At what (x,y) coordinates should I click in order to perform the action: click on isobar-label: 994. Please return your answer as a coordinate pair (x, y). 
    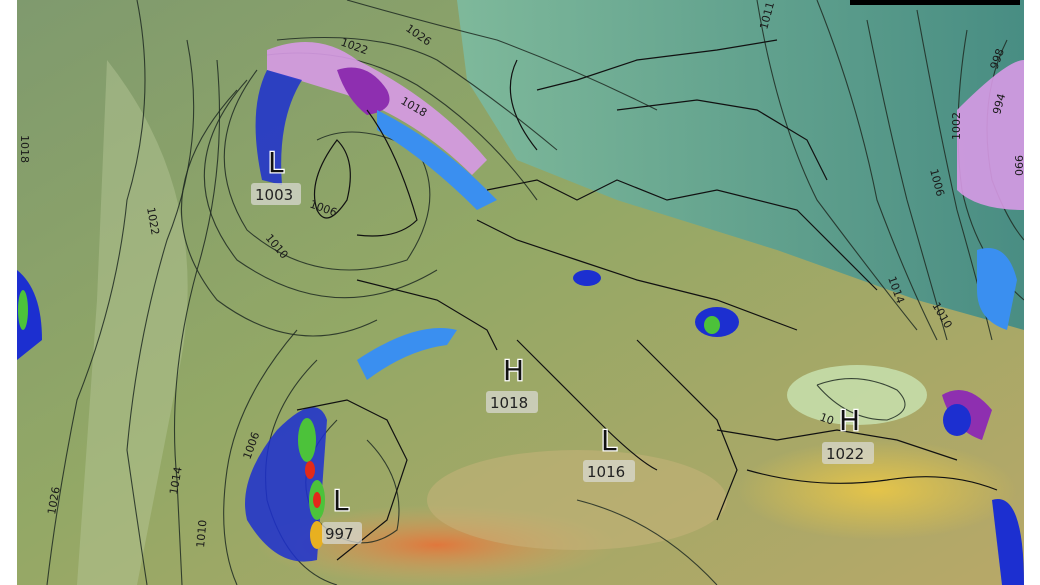
    Looking at the image, I should click on (999, 104).